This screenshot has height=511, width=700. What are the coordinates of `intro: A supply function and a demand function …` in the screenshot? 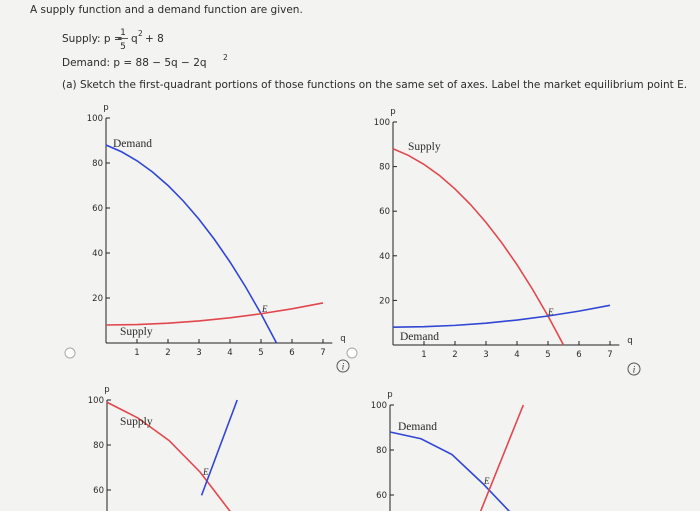 It's located at (166, 10).